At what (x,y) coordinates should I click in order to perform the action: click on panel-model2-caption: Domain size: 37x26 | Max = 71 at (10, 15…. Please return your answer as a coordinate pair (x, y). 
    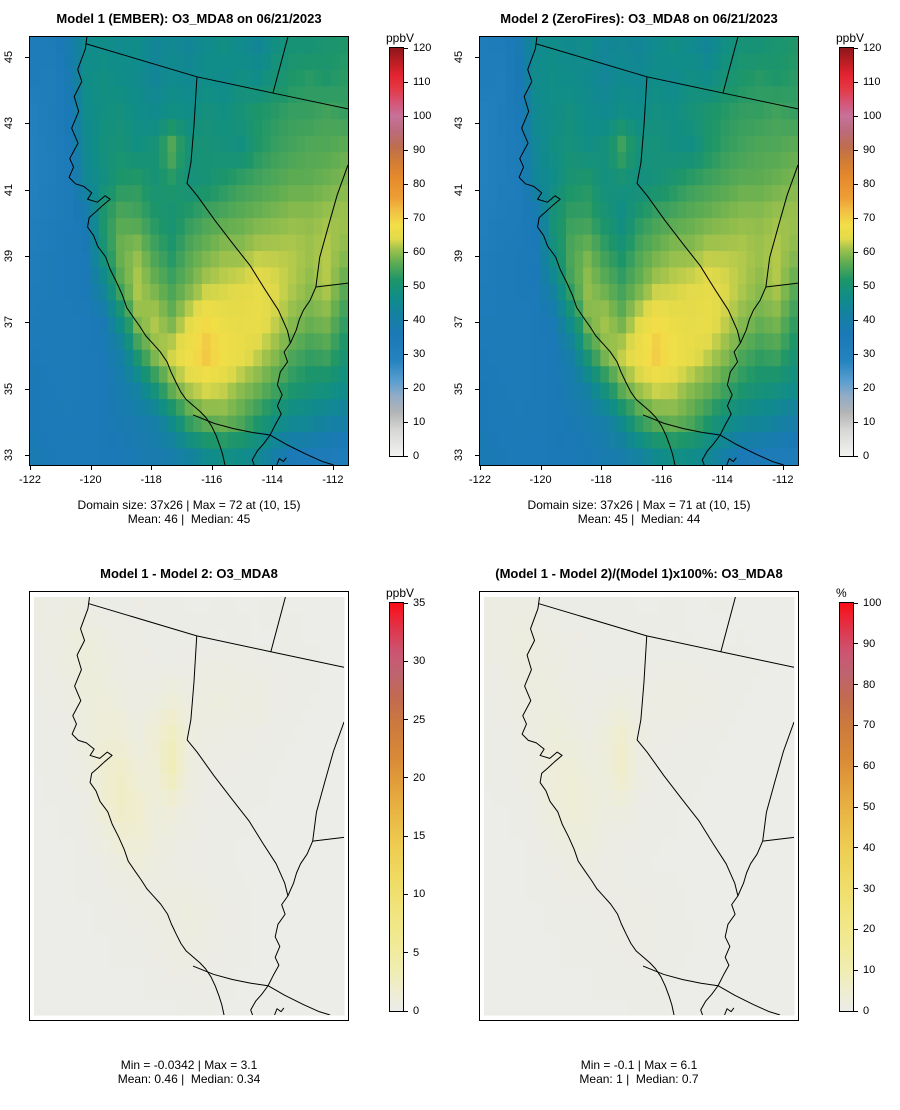
    Looking at the image, I should click on (639, 512).